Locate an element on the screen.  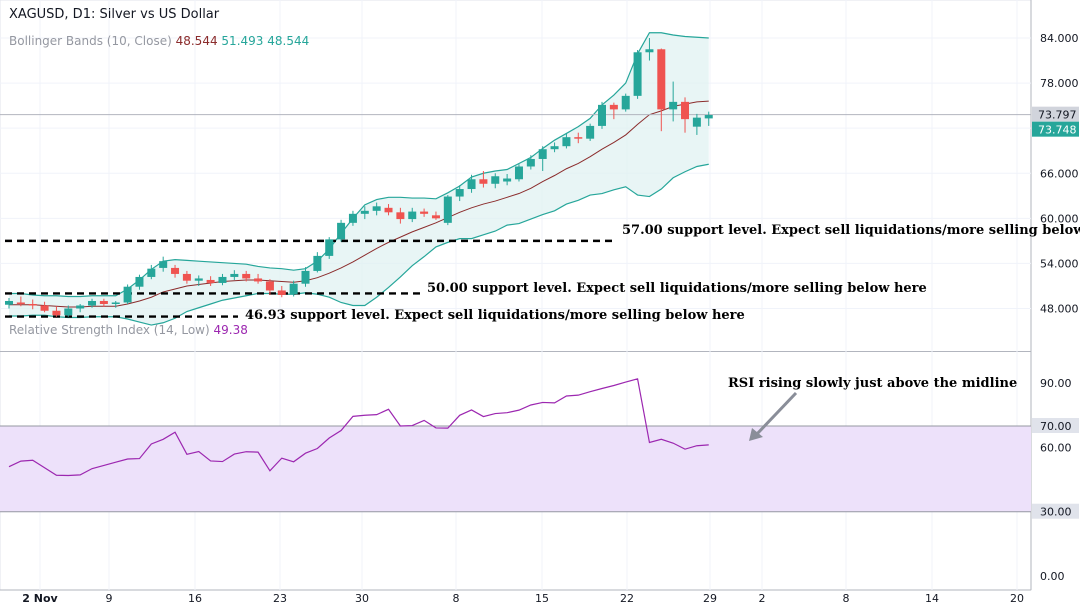
rsi-value: 49.38 is located at coordinates (230, 330).